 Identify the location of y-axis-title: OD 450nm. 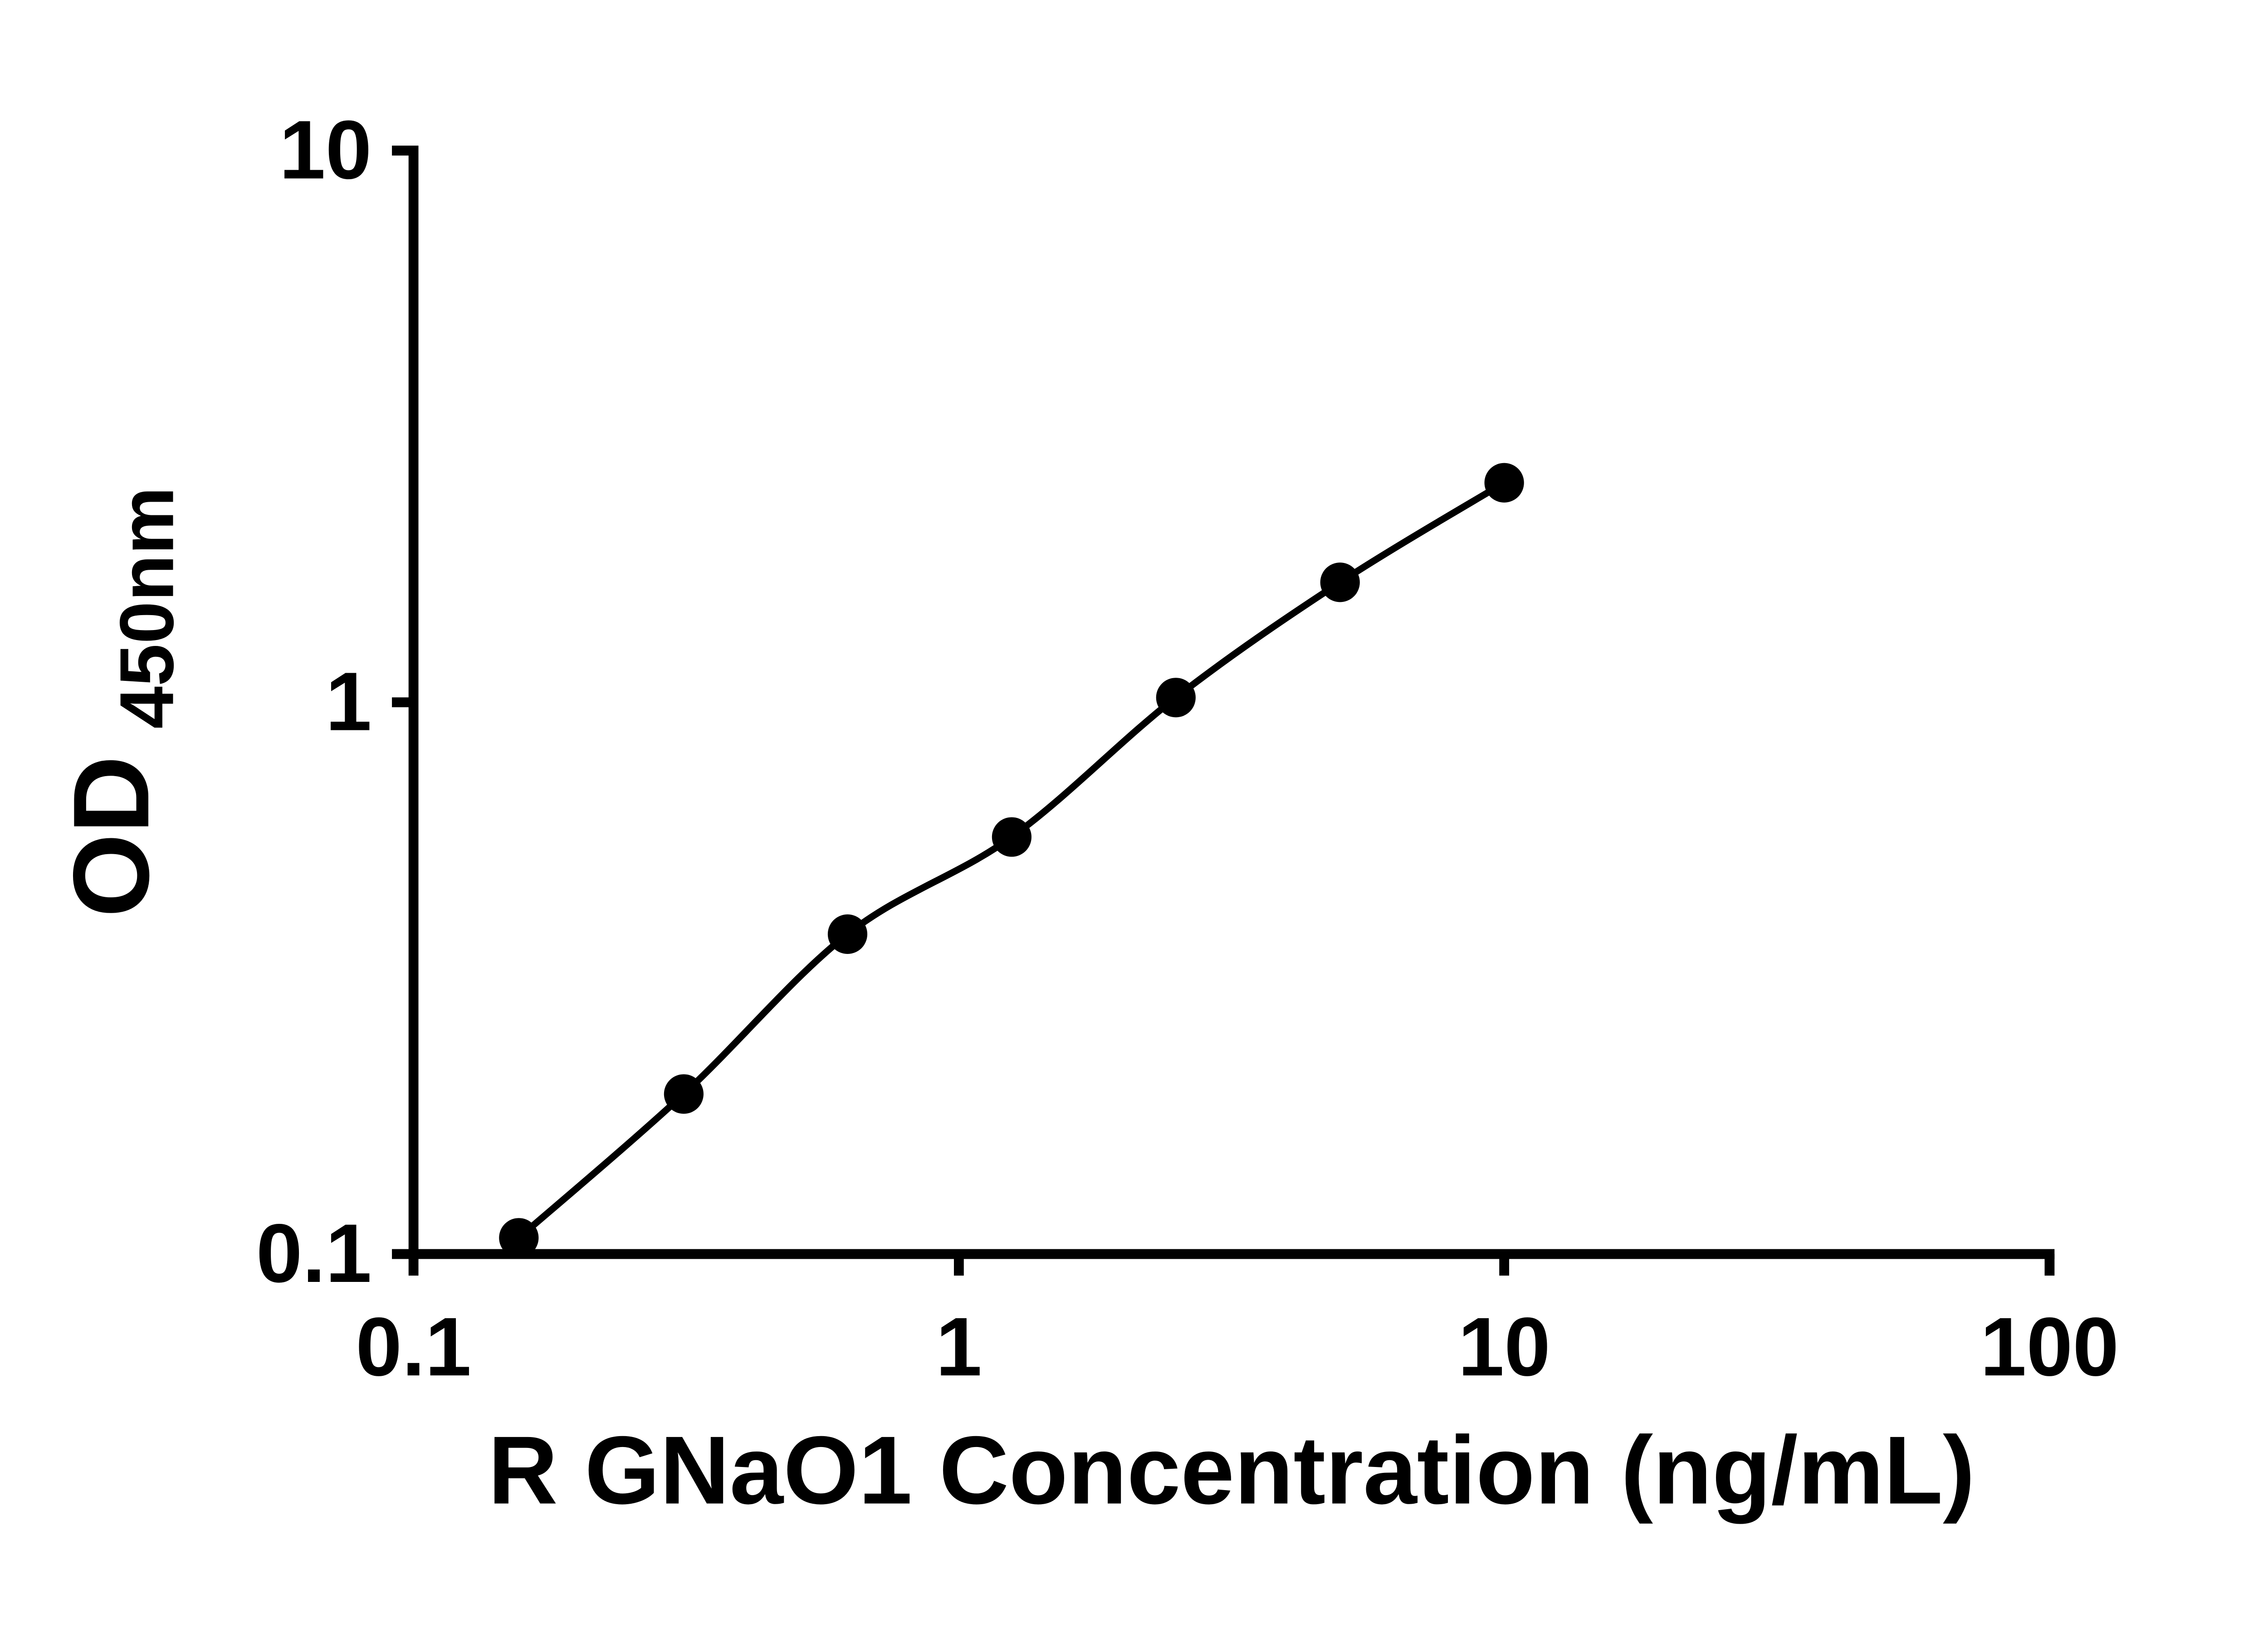
(120, 702).